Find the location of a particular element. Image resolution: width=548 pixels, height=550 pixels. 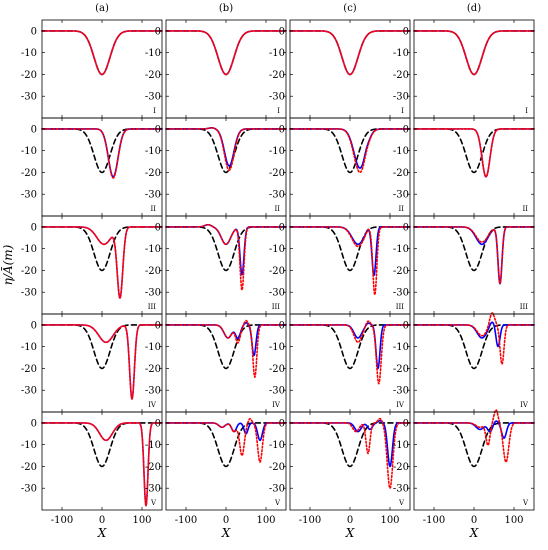

stage-label-4-5: V is located at coordinates (525, 503).